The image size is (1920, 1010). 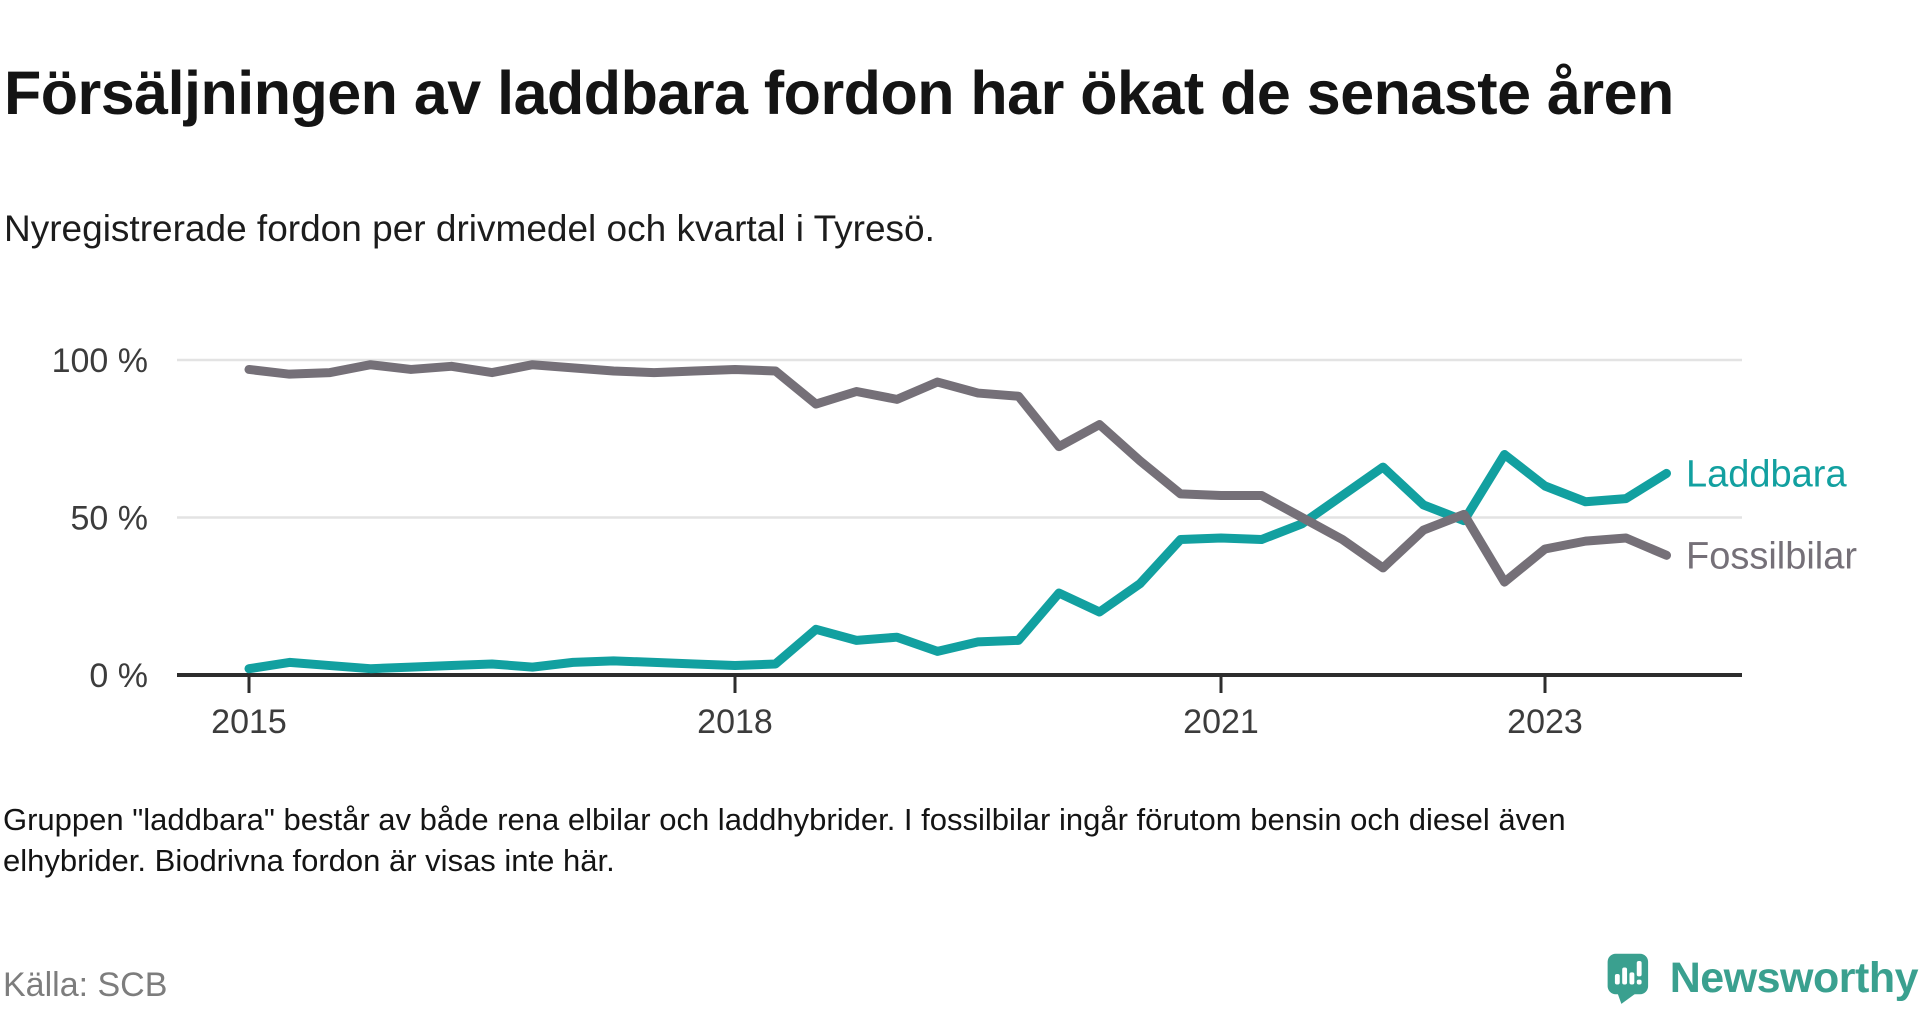 I want to click on legend-label-laddbara: Laddbara, so click(x=1766, y=474).